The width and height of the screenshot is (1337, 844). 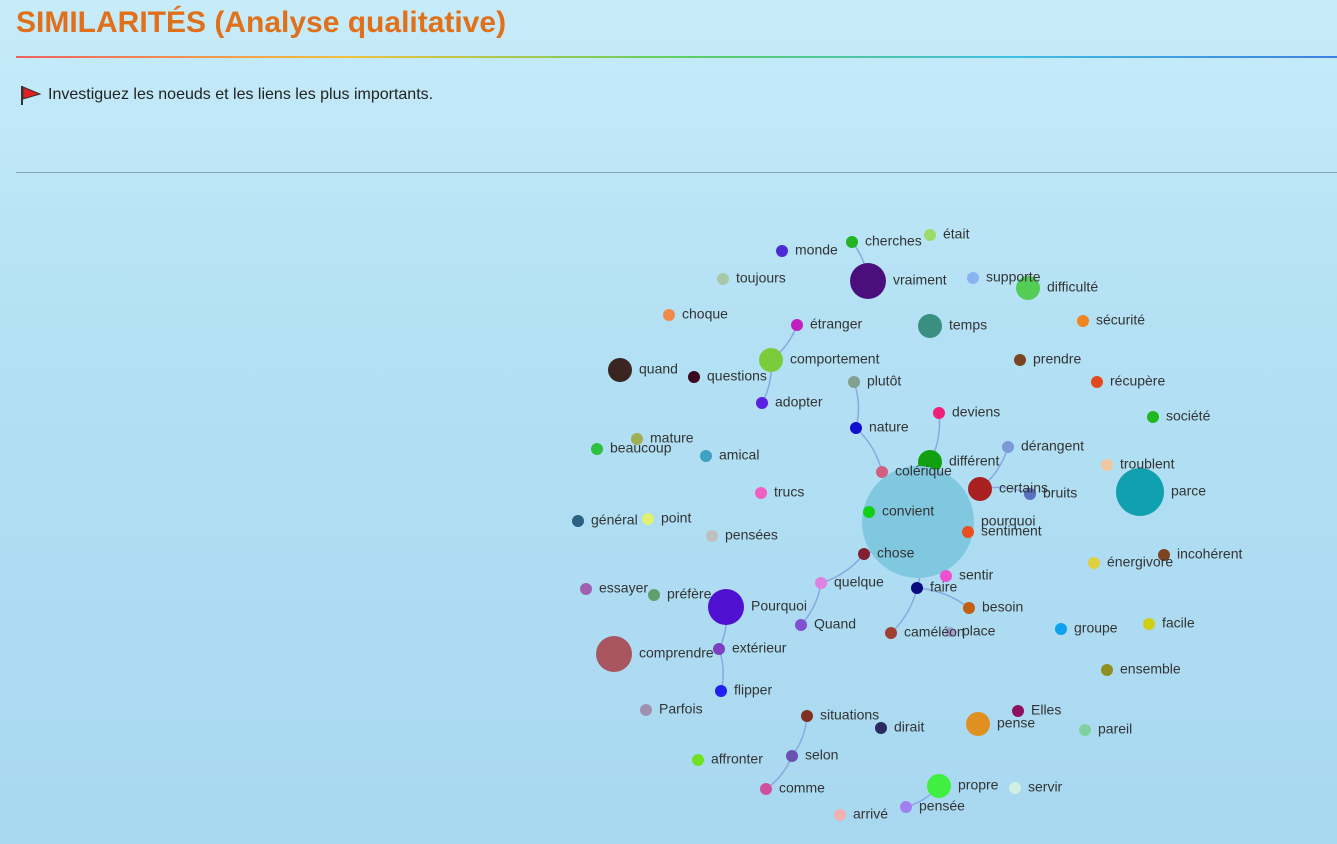 What do you see at coordinates (934, 632) in the screenshot?
I see `node-label: caméléon` at bounding box center [934, 632].